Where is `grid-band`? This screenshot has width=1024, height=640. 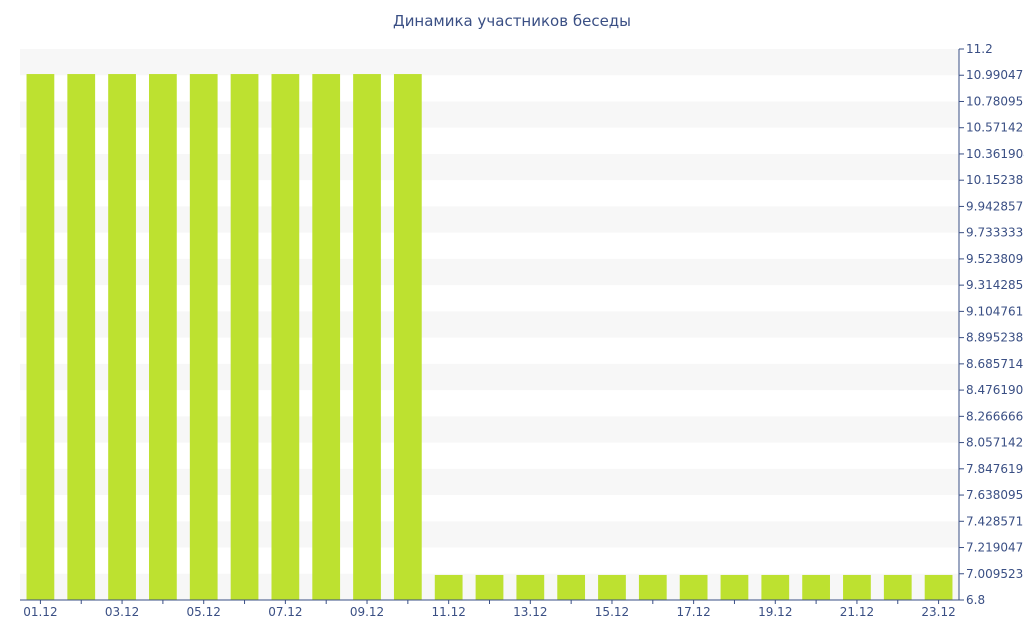
grid-band is located at coordinates (489, 62).